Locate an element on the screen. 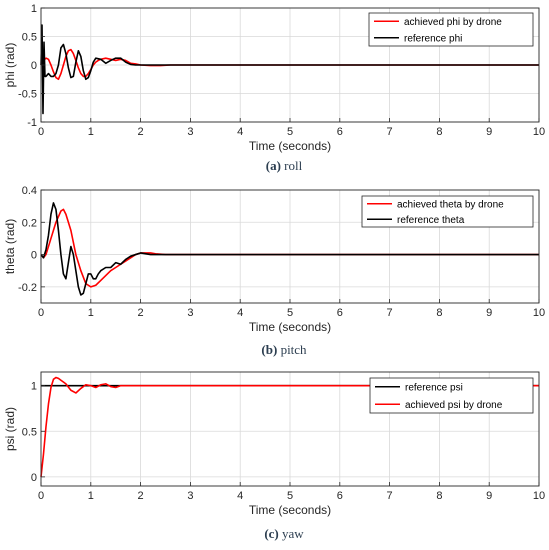  subfigure-caption-1: (a) roll is located at coordinates (284, 165).